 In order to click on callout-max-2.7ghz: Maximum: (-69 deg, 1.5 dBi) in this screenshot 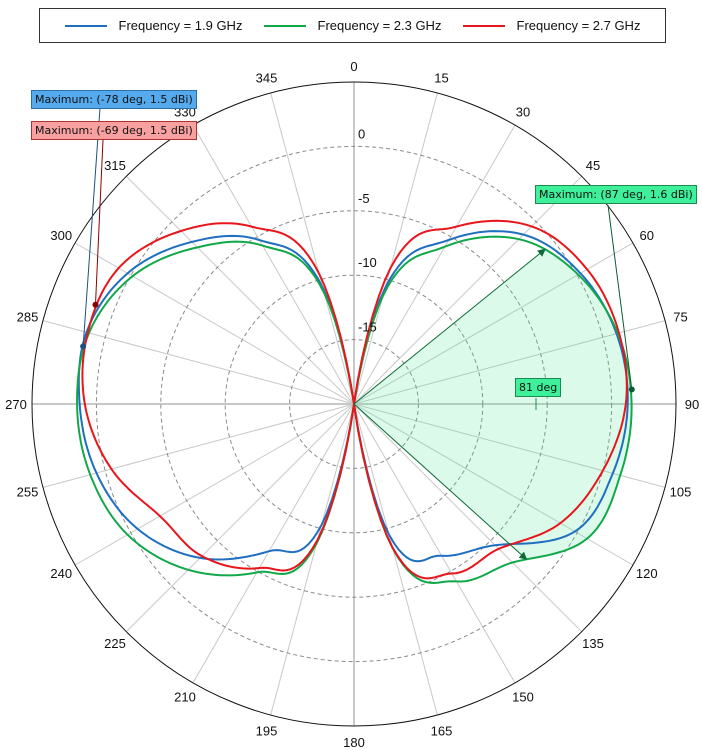, I will do `click(114, 130)`.